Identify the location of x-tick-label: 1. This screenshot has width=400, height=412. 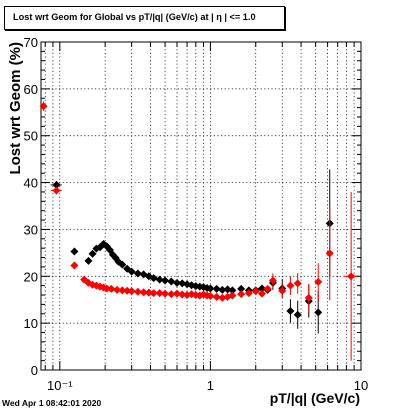
(210, 385).